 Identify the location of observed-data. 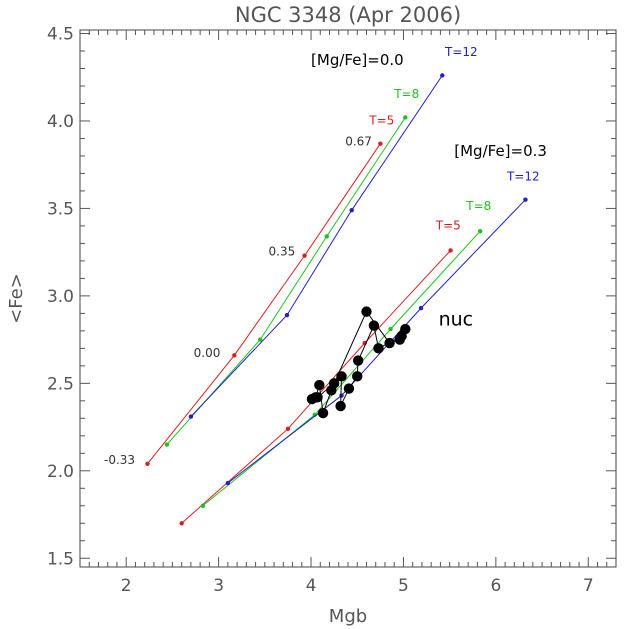
(358, 362).